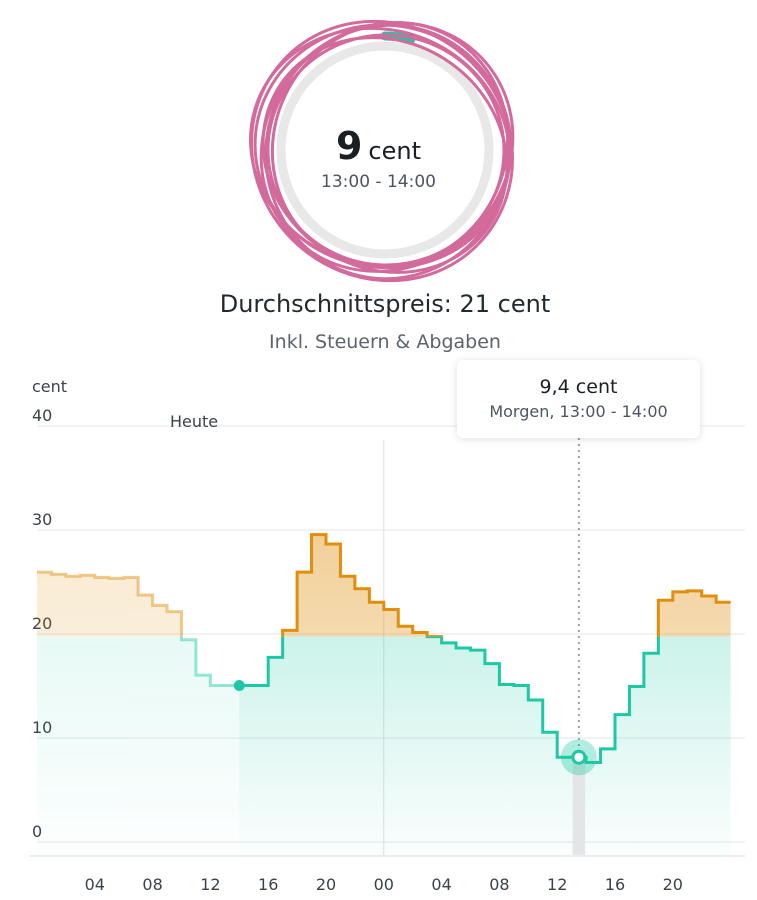  What do you see at coordinates (349, 146) in the screenshot?
I see `current-price-value: 9` at bounding box center [349, 146].